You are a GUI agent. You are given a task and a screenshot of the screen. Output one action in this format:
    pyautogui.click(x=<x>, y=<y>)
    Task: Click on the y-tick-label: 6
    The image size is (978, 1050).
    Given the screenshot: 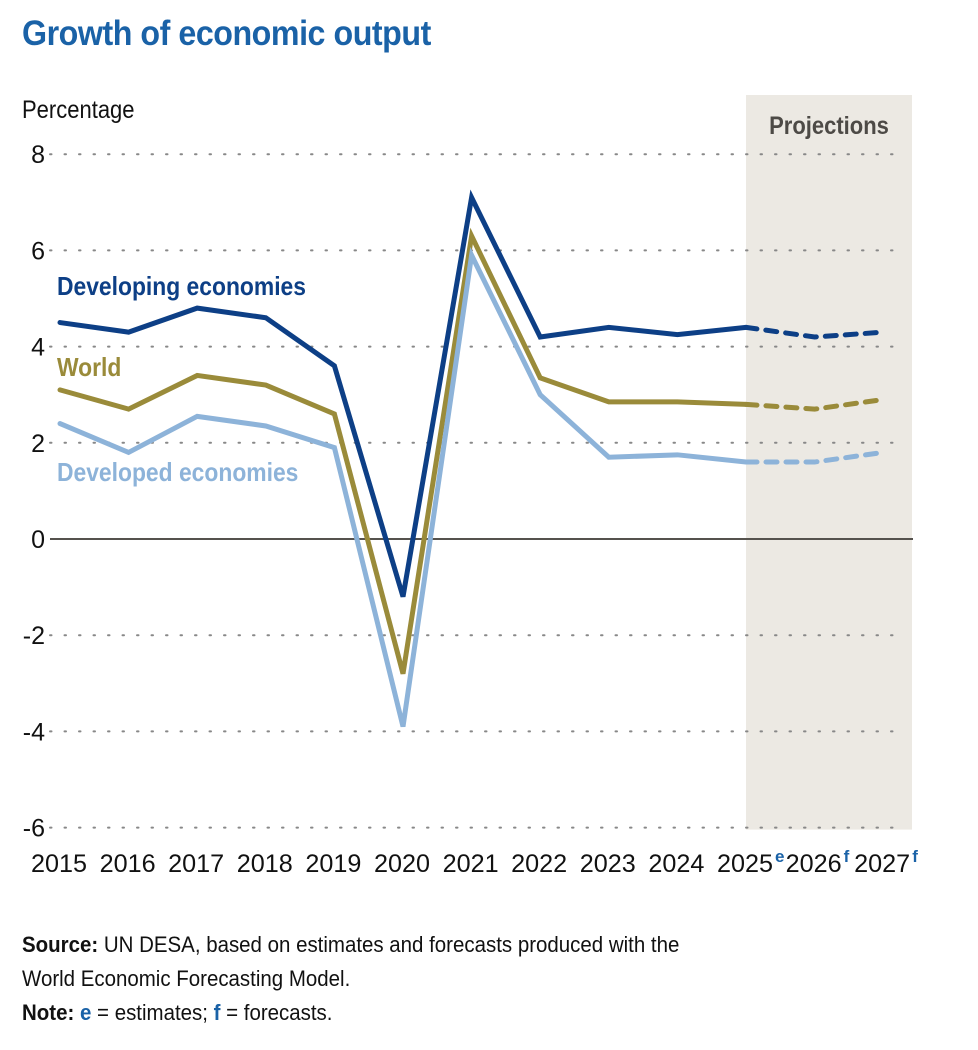 What is the action you would take?
    pyautogui.click(x=38, y=251)
    